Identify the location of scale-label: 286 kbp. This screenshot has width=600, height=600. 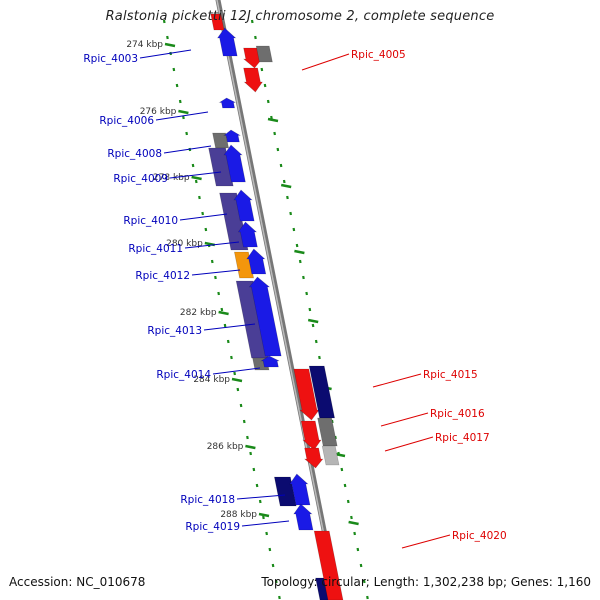
(225, 447).